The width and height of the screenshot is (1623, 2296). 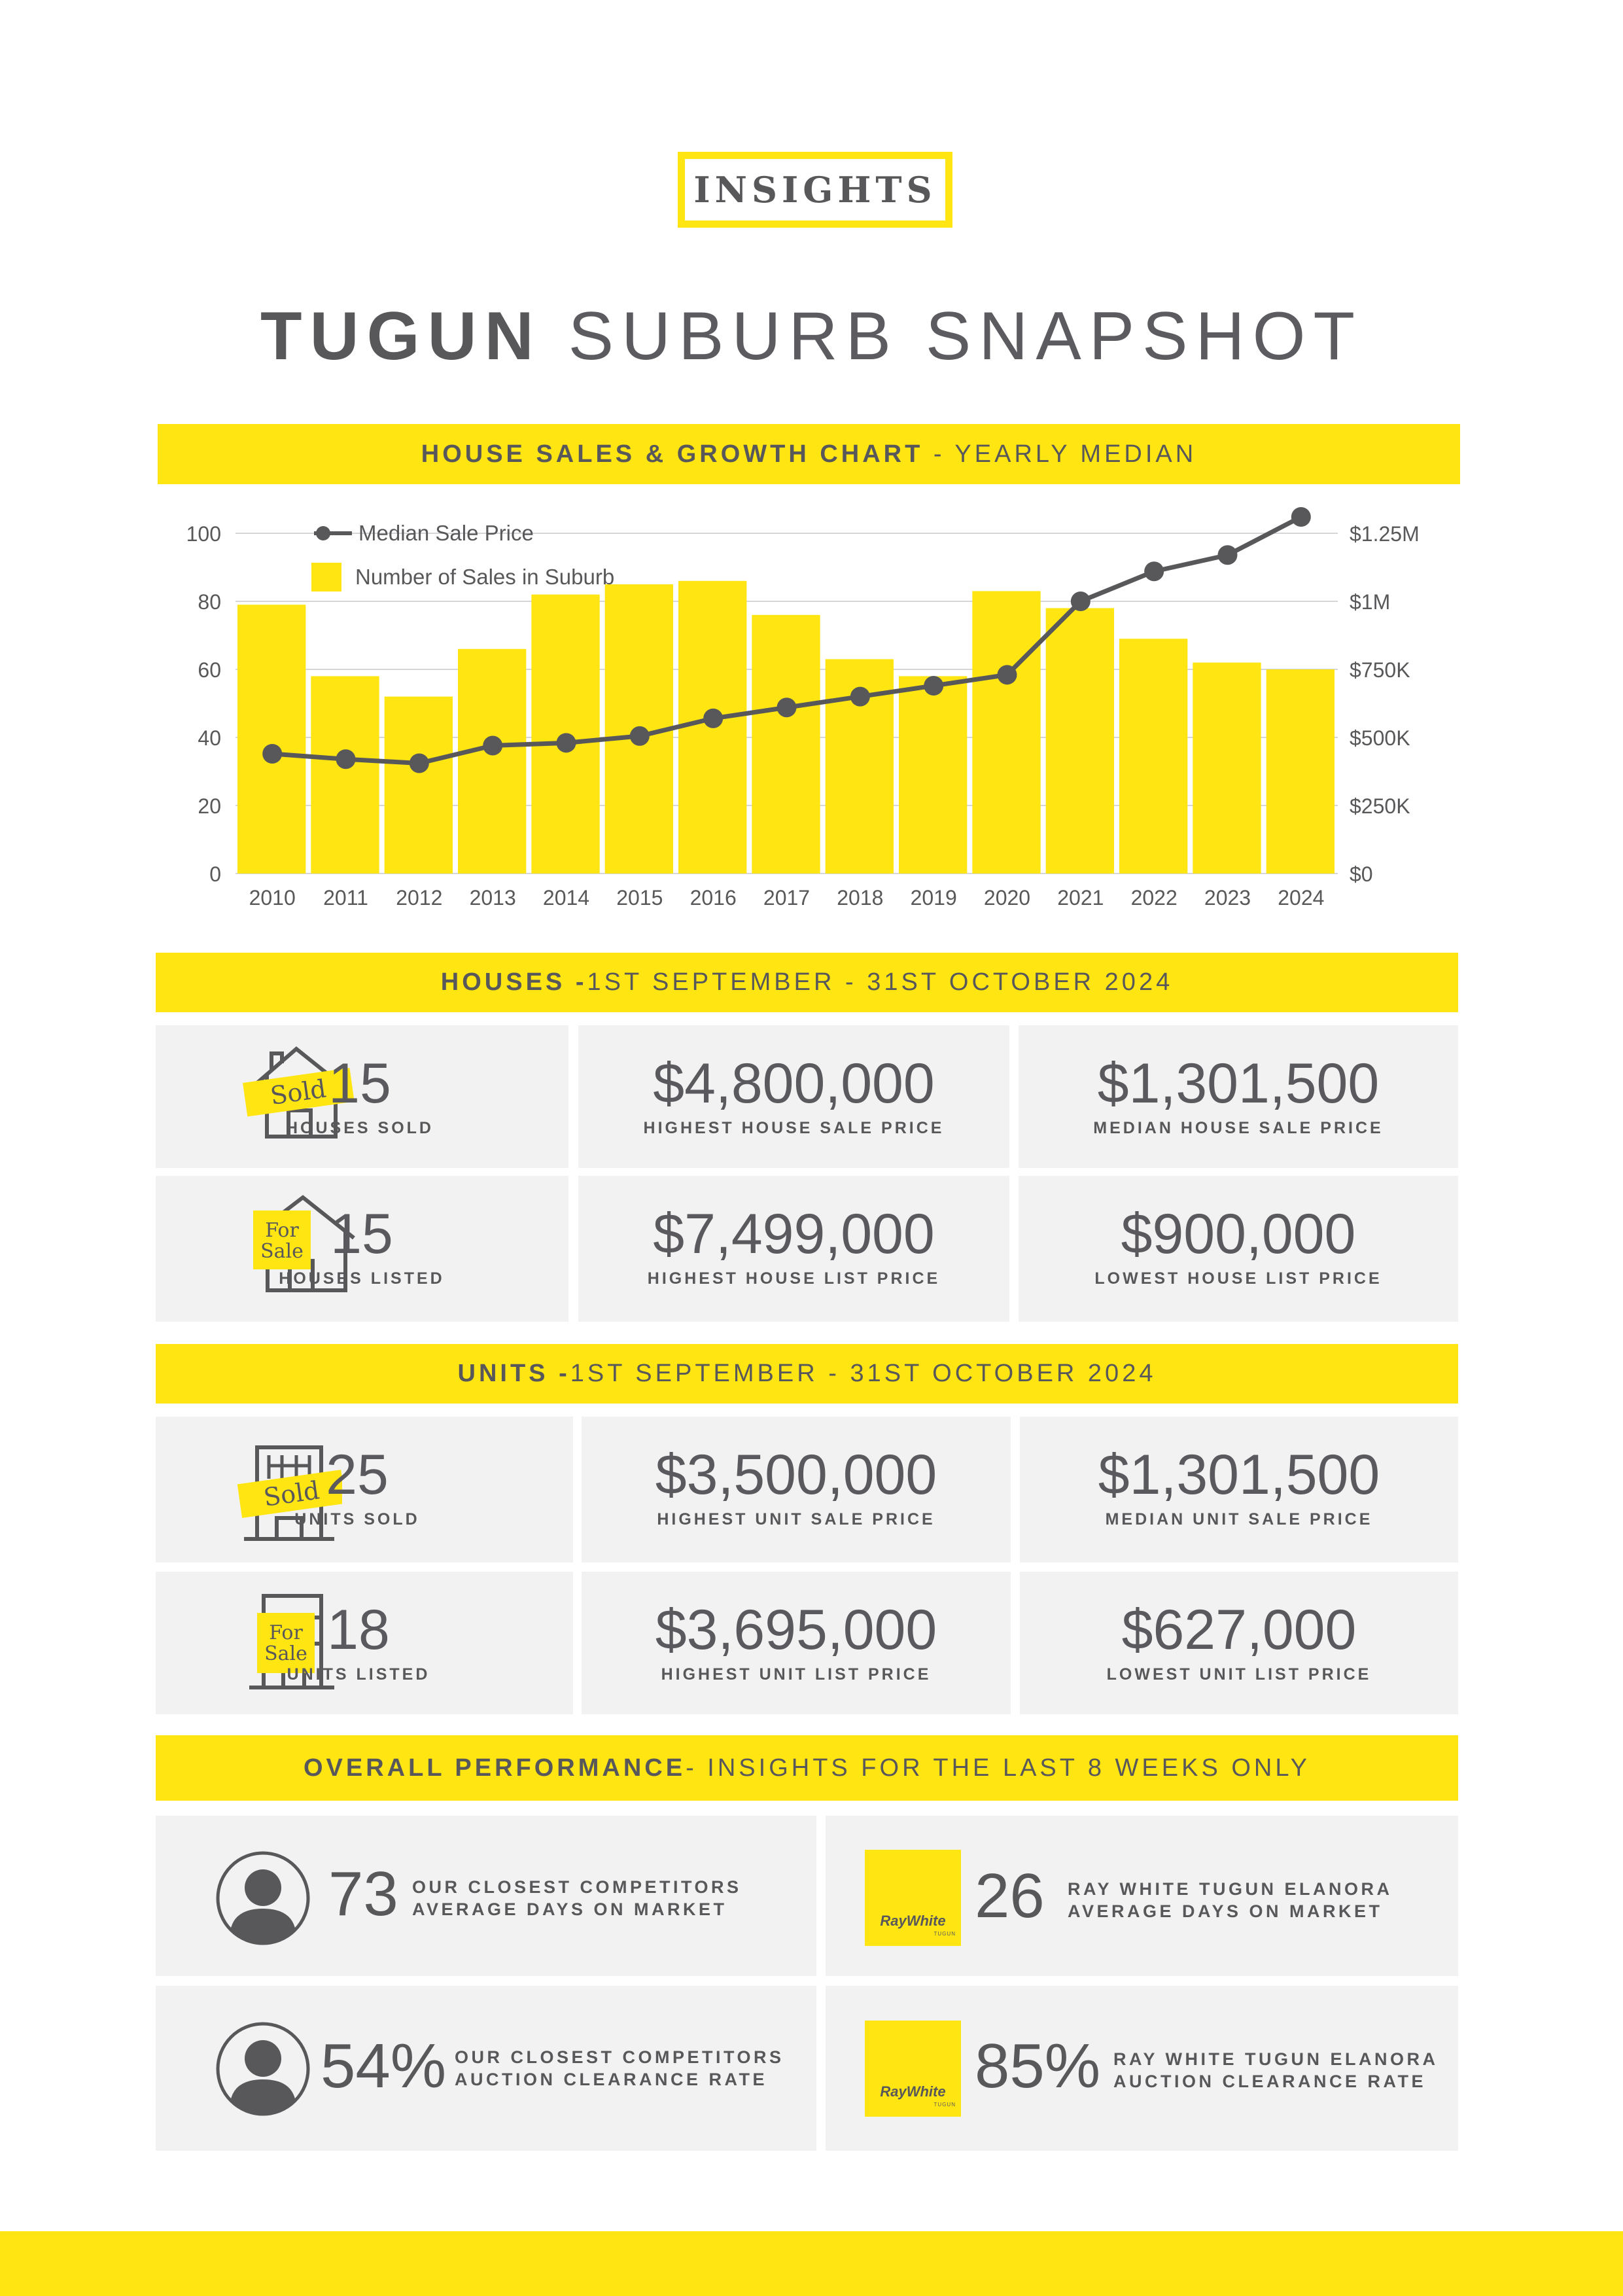 What do you see at coordinates (864, 1374) in the screenshot?
I see `units-header-light: 1ST SEPTEMBER - 31ST OCTOBER 2024` at bounding box center [864, 1374].